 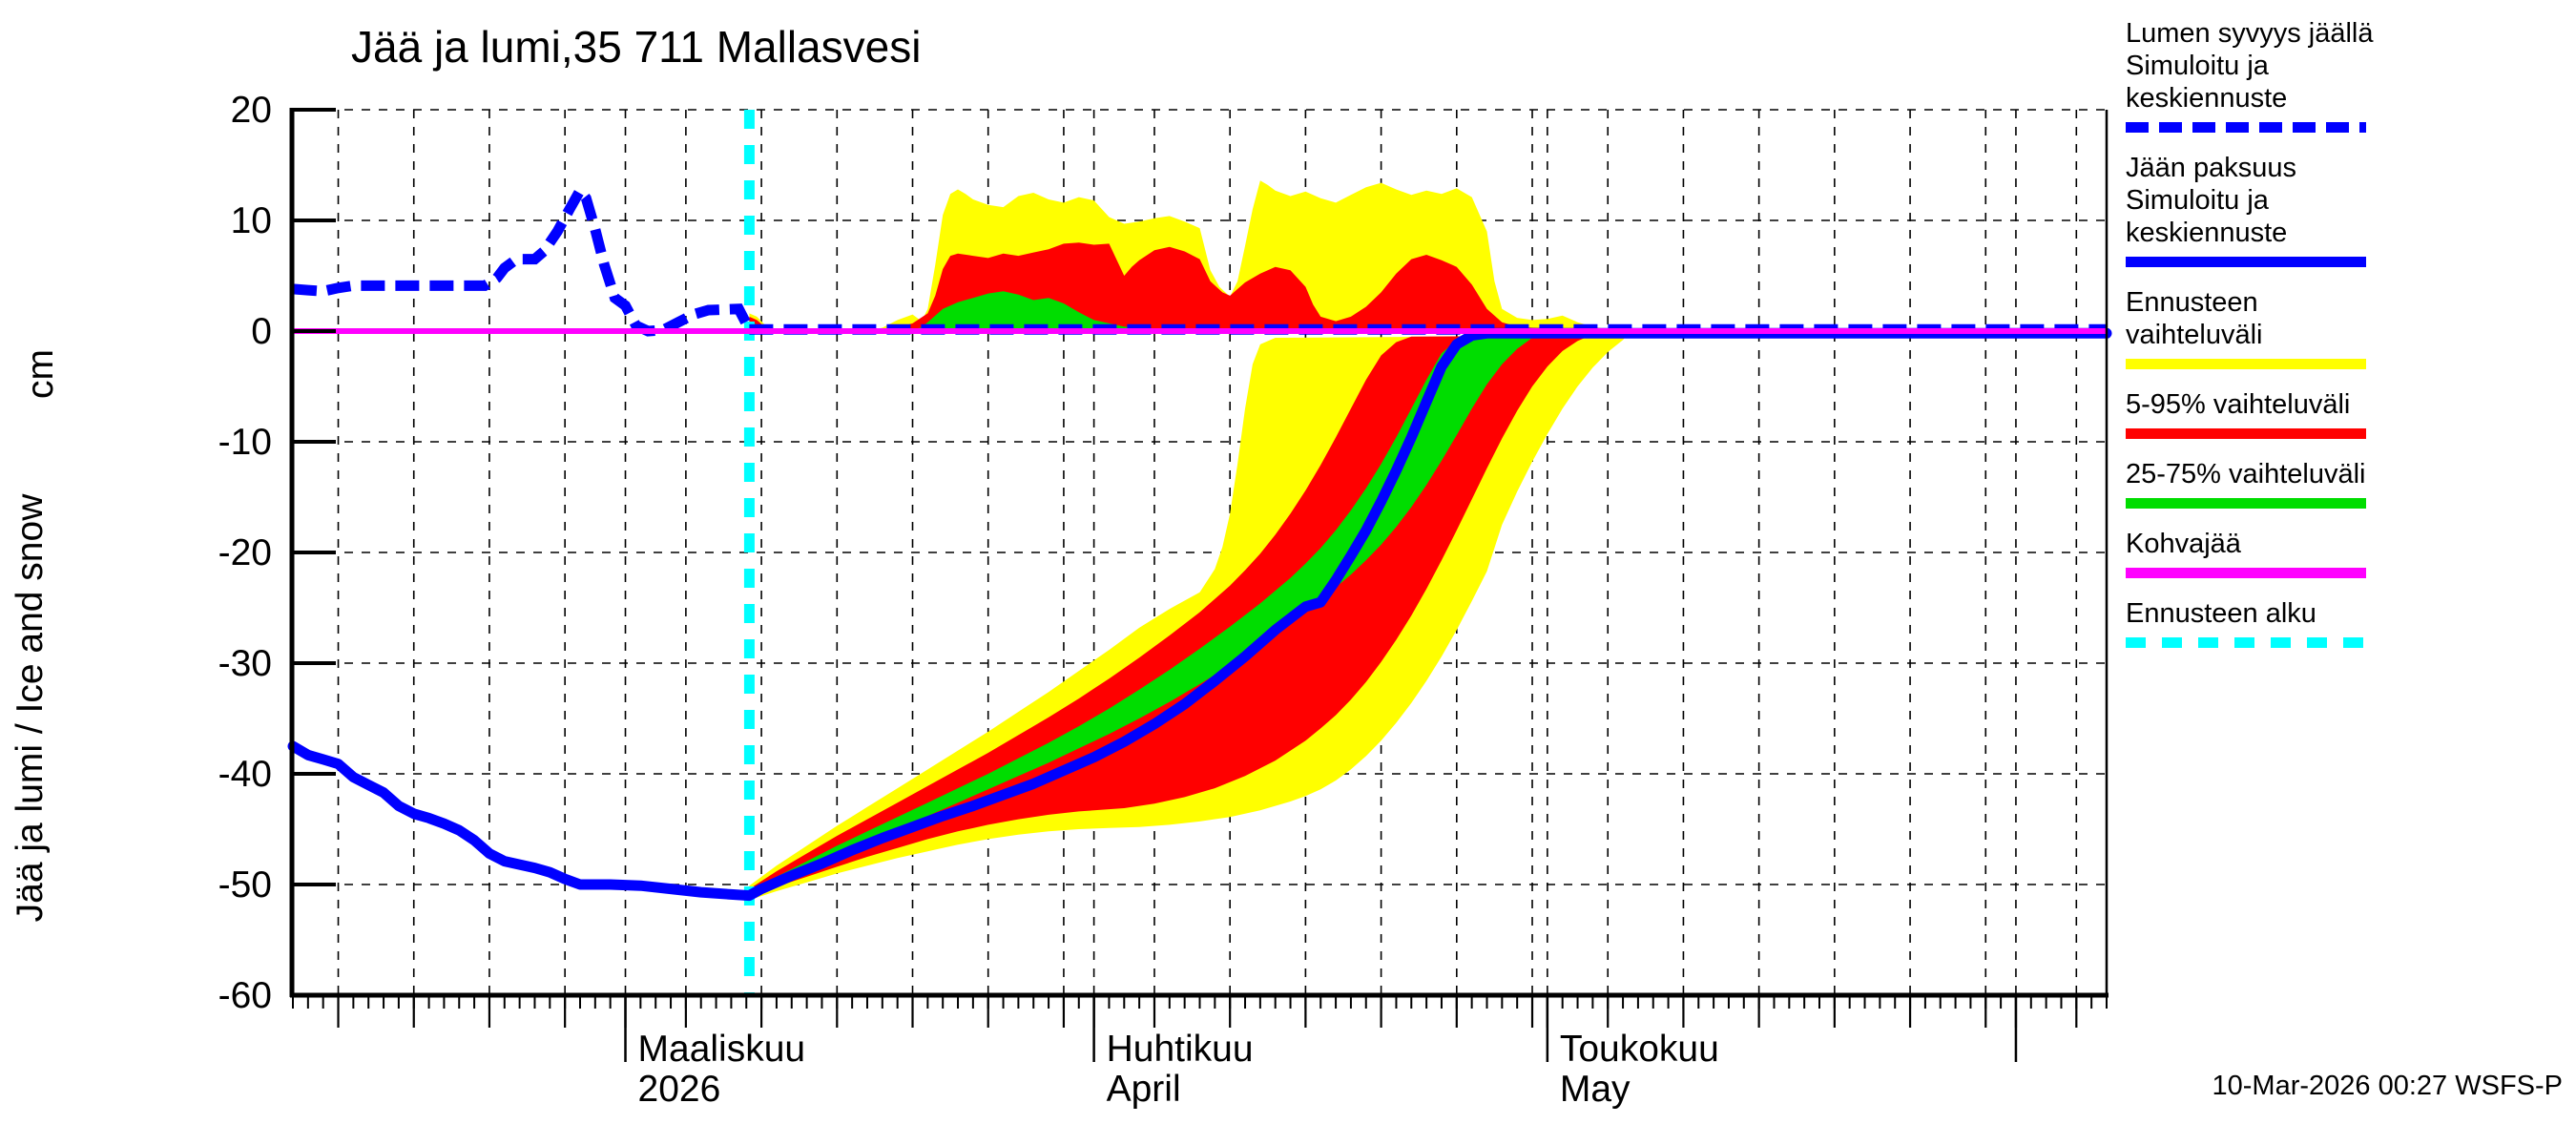 I want to click on legend-swatch-red-solid, so click(x=2246, y=433).